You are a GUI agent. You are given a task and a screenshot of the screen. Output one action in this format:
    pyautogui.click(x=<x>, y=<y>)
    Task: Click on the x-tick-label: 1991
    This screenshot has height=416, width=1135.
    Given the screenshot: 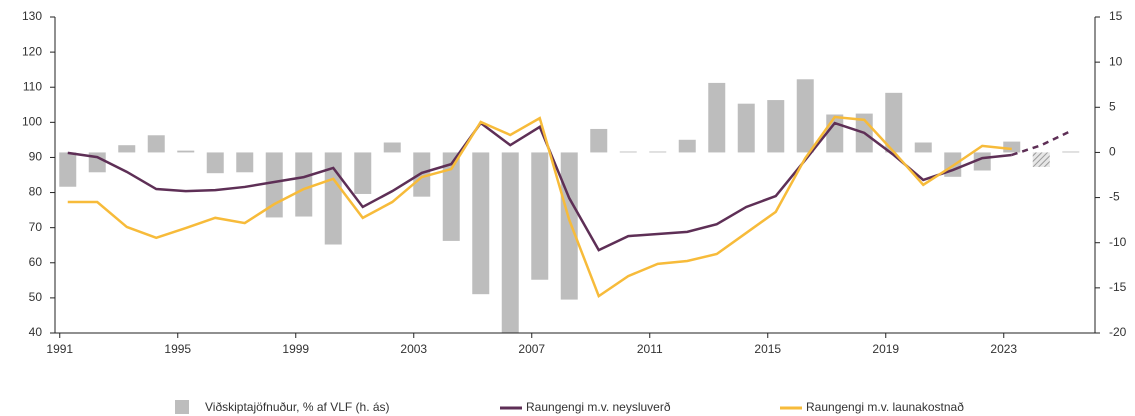 What is the action you would take?
    pyautogui.click(x=59, y=349)
    